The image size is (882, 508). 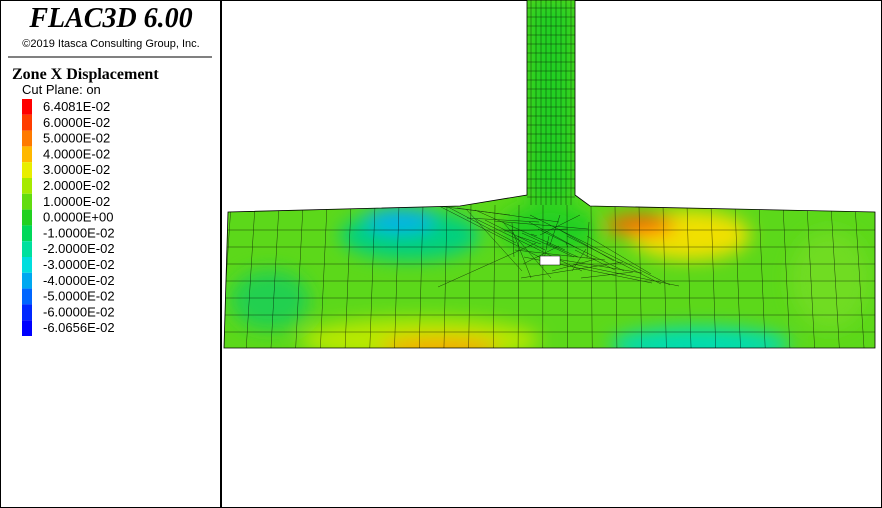 What do you see at coordinates (76, 169) in the screenshot?
I see `legend-label: 3.0000E-02` at bounding box center [76, 169].